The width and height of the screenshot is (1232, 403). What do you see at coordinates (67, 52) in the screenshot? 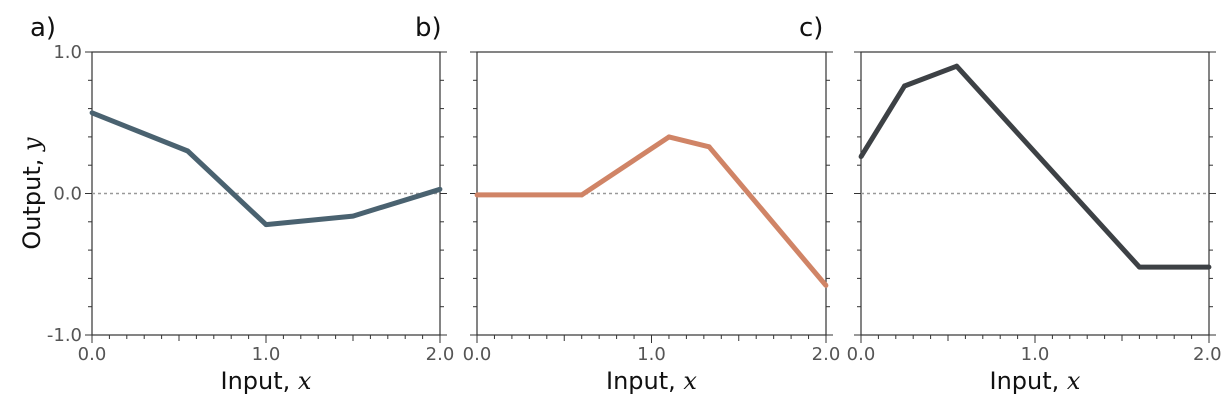
I see `y-tick-label: 1.0` at bounding box center [67, 52].